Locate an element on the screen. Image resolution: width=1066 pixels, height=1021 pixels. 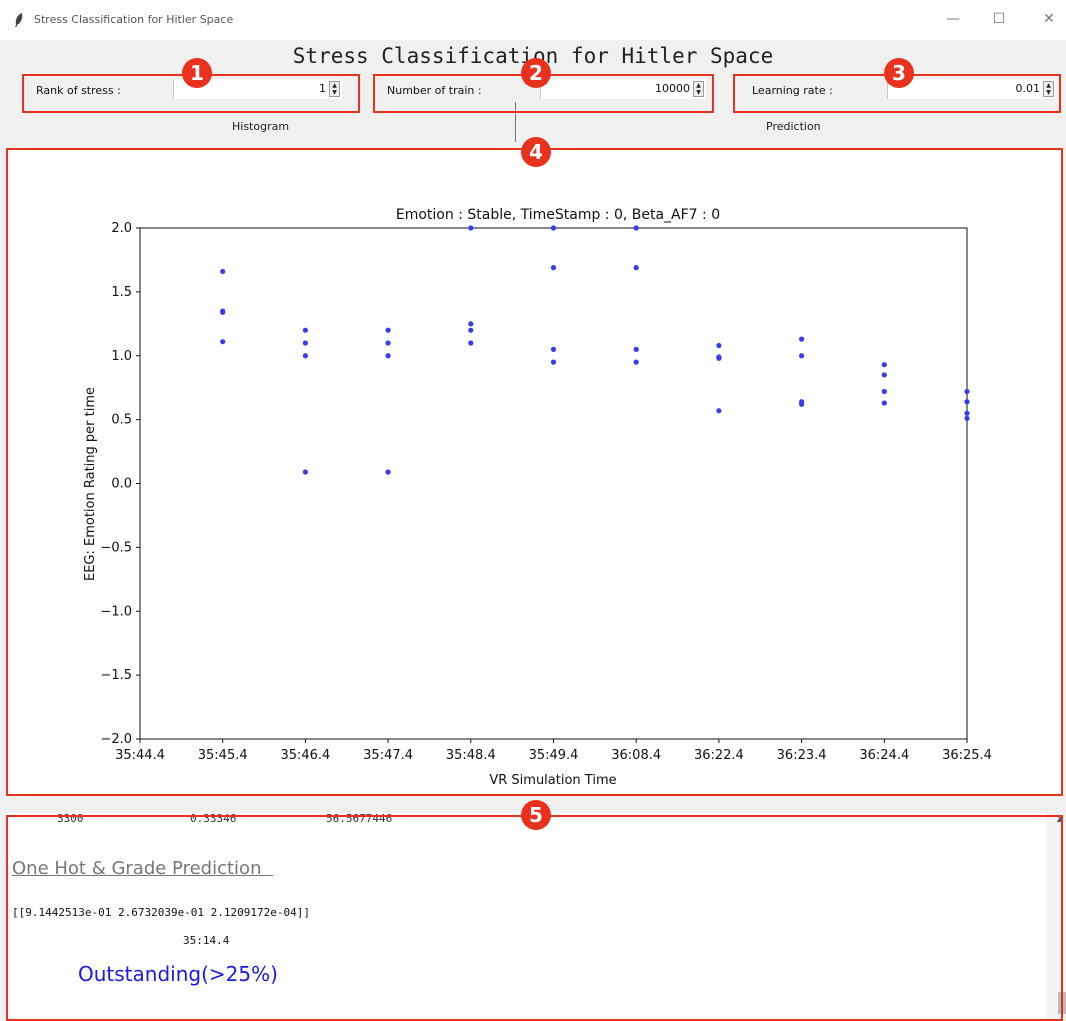
y-tick-label: 2.0 is located at coordinates (121, 228).